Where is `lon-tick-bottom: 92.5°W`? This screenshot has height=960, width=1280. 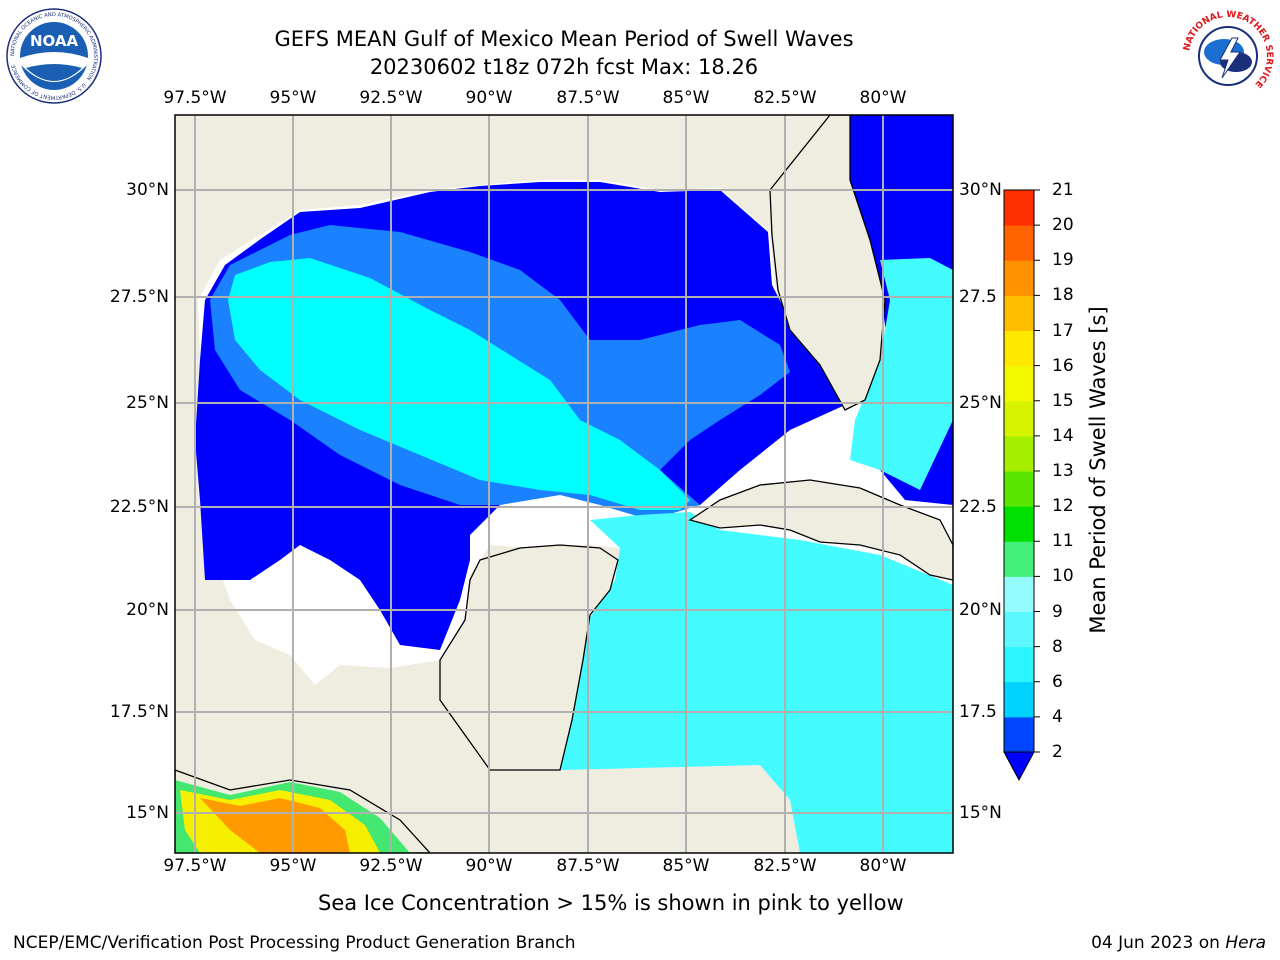
lon-tick-bottom: 92.5°W is located at coordinates (391, 866).